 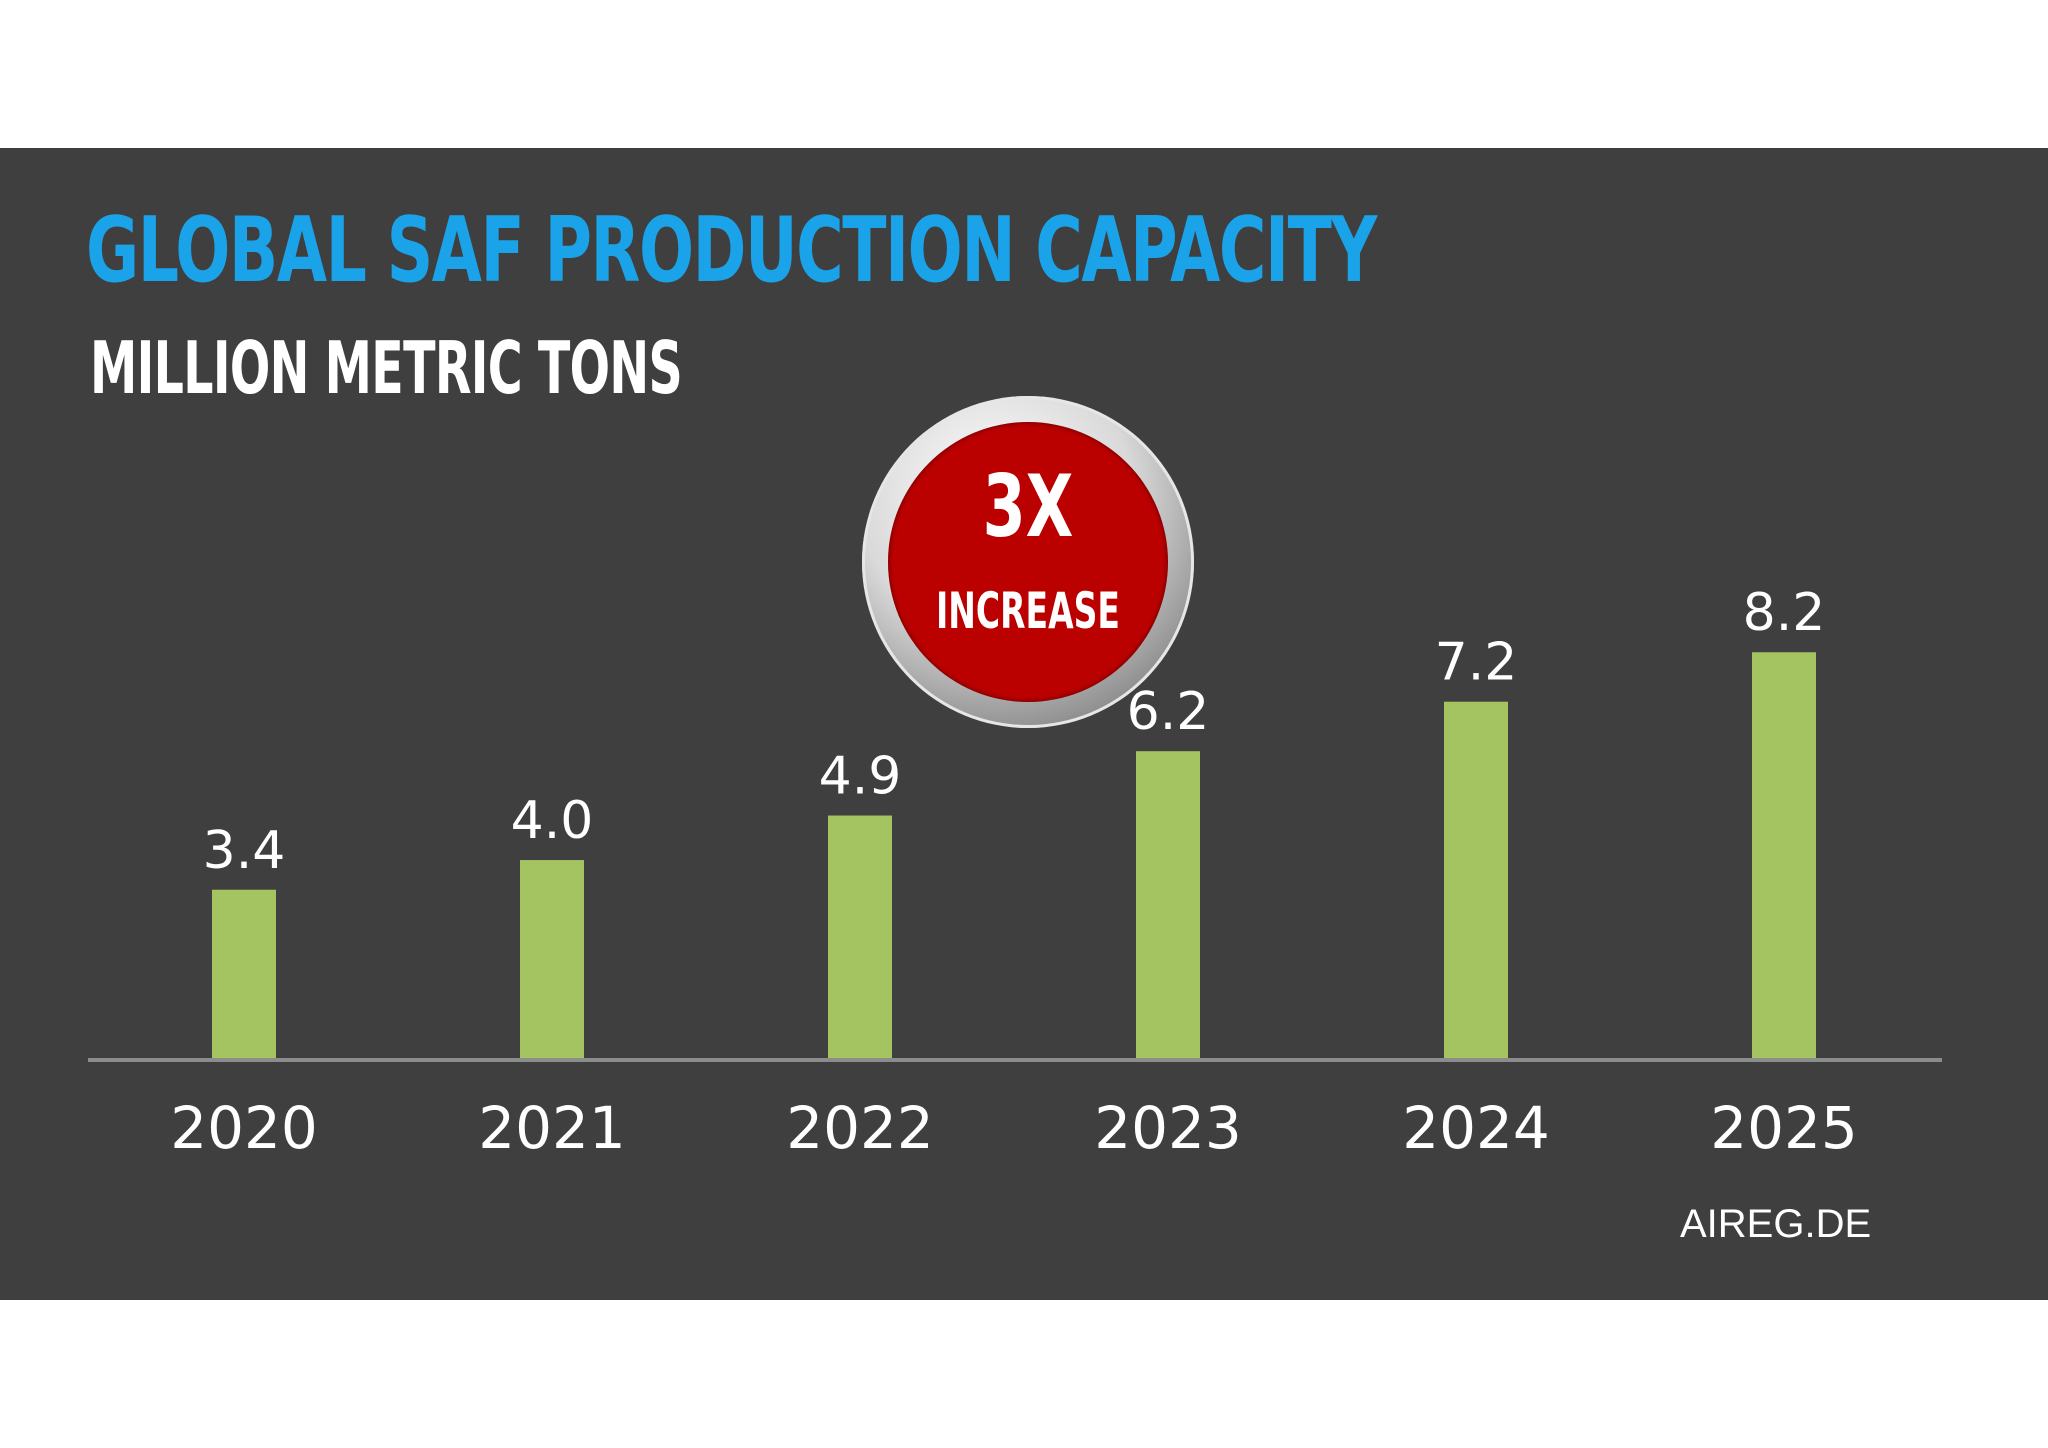 I want to click on data-label-2021: 4.0, so click(x=552, y=821).